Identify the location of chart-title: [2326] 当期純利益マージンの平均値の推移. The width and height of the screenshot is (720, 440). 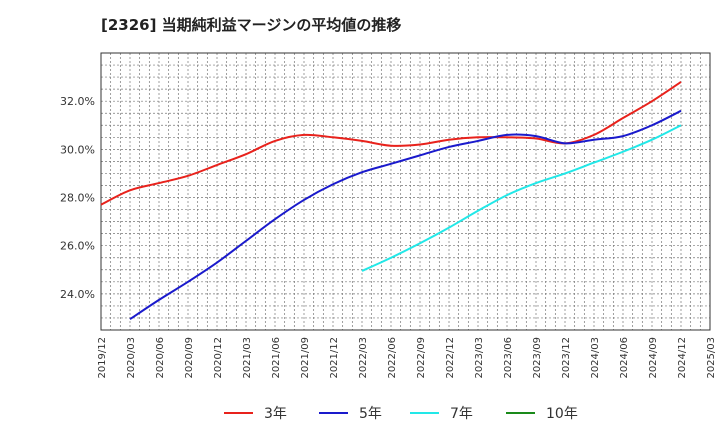
(251, 25).